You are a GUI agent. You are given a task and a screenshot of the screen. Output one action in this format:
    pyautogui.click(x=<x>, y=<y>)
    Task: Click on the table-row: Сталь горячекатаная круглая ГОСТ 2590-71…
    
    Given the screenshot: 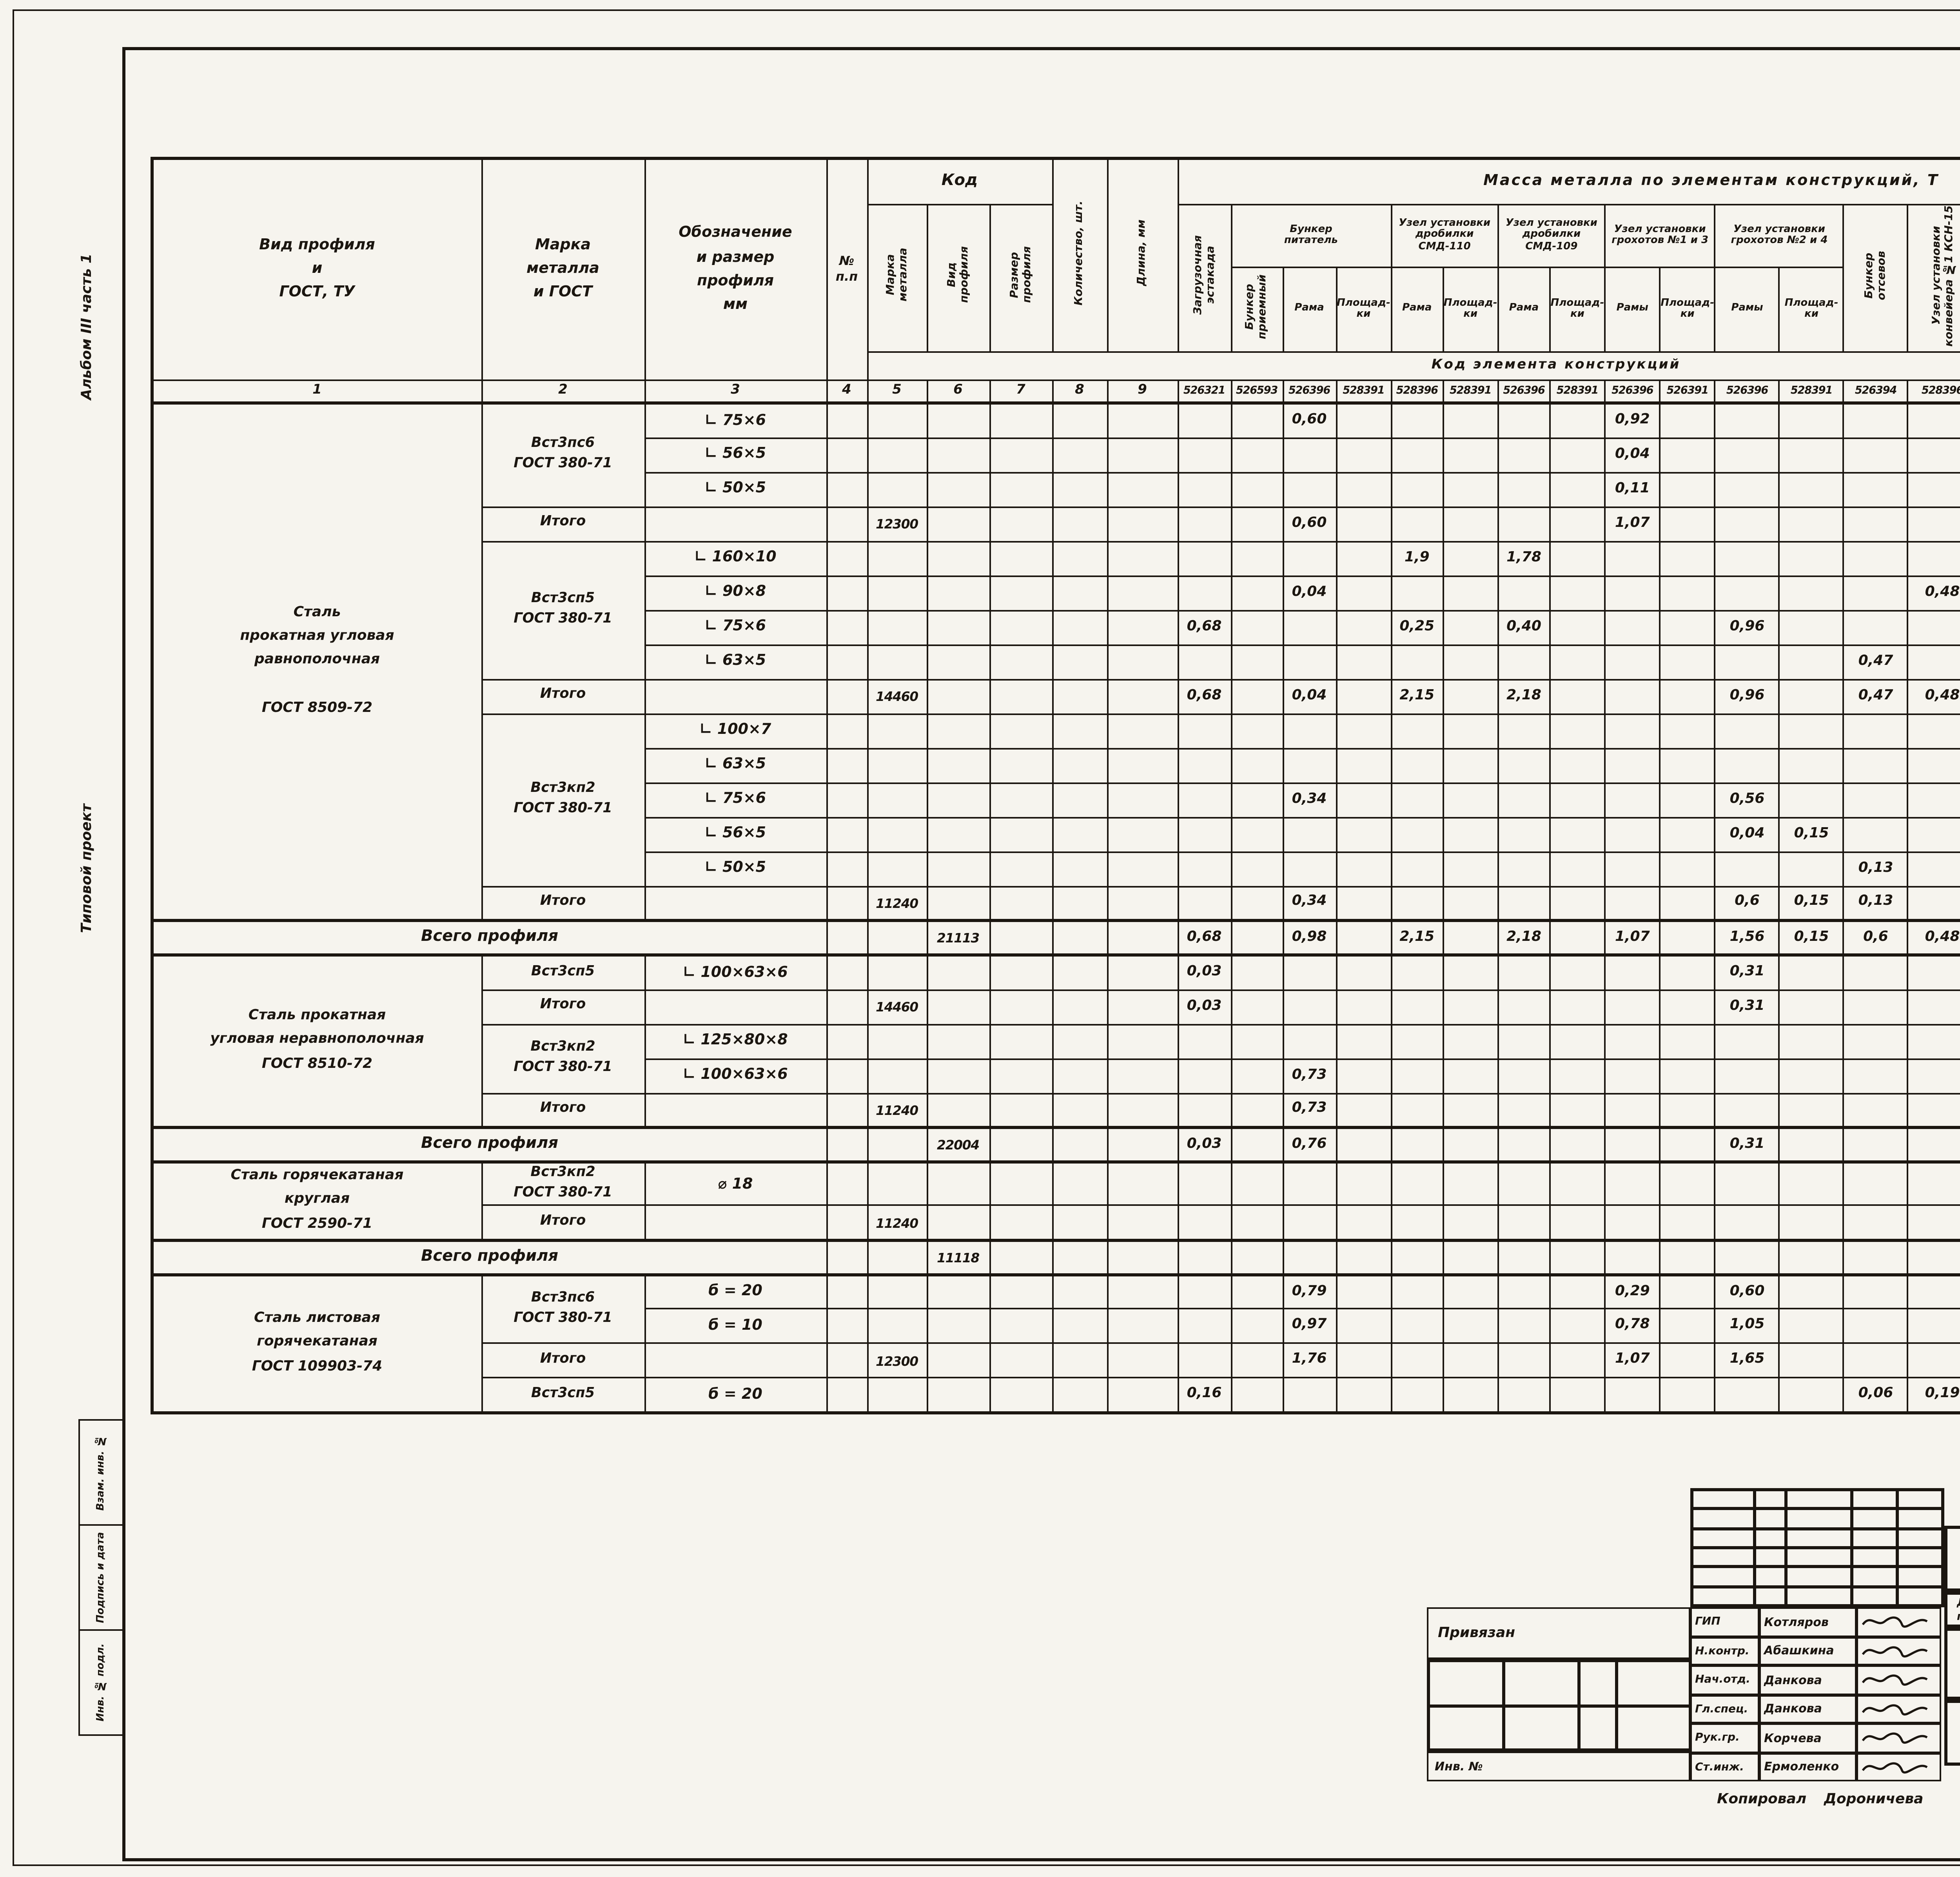 What is the action you would take?
    pyautogui.click(x=1055, y=1200)
    